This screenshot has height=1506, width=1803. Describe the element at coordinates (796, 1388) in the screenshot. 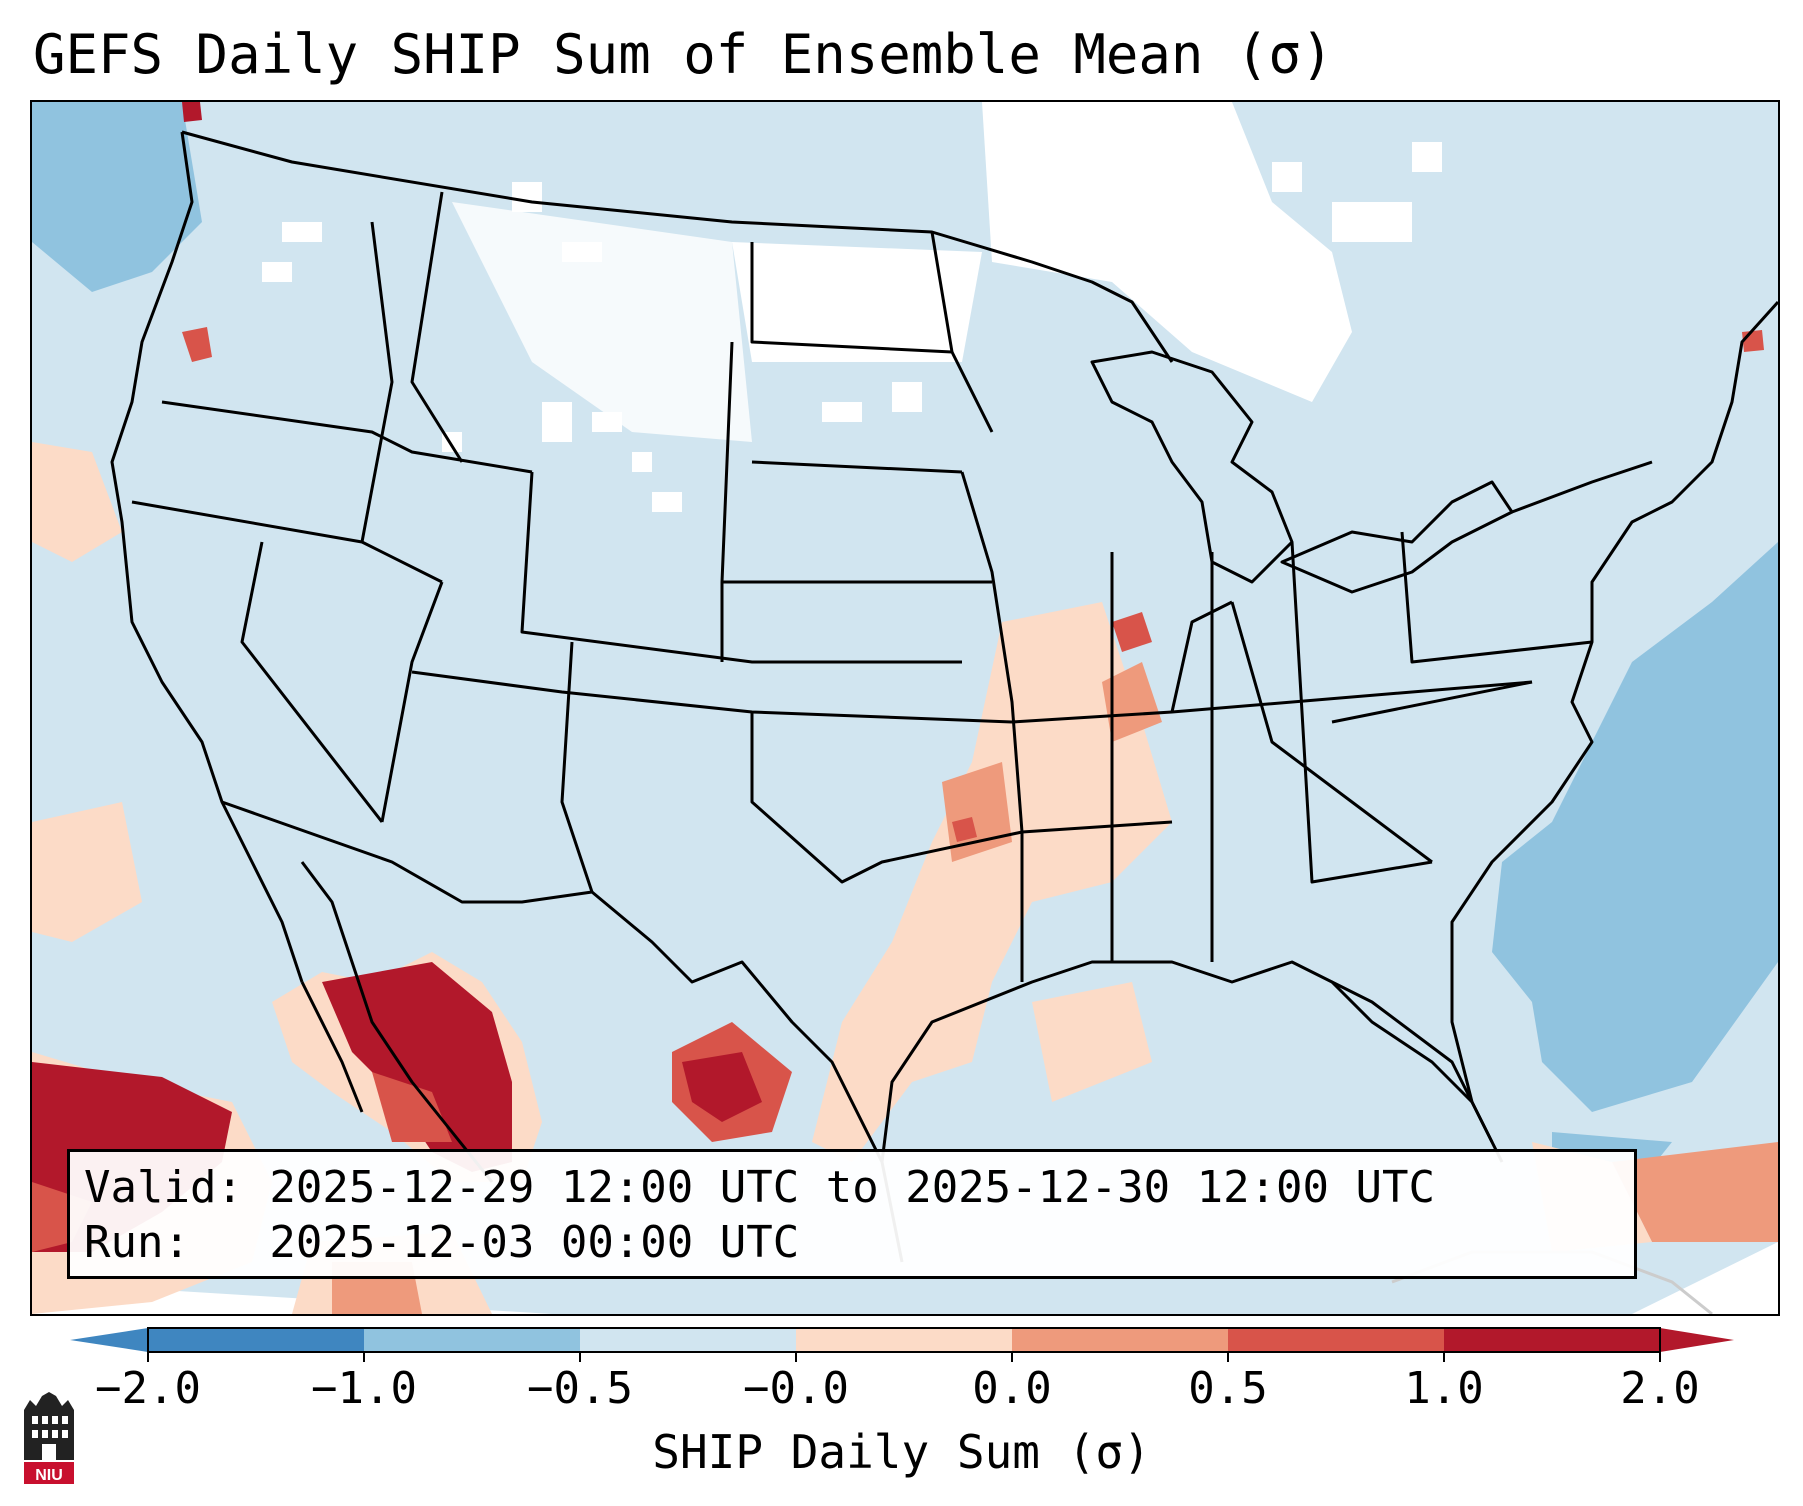

I see `colorbar-tick-label: −0.0` at that location.